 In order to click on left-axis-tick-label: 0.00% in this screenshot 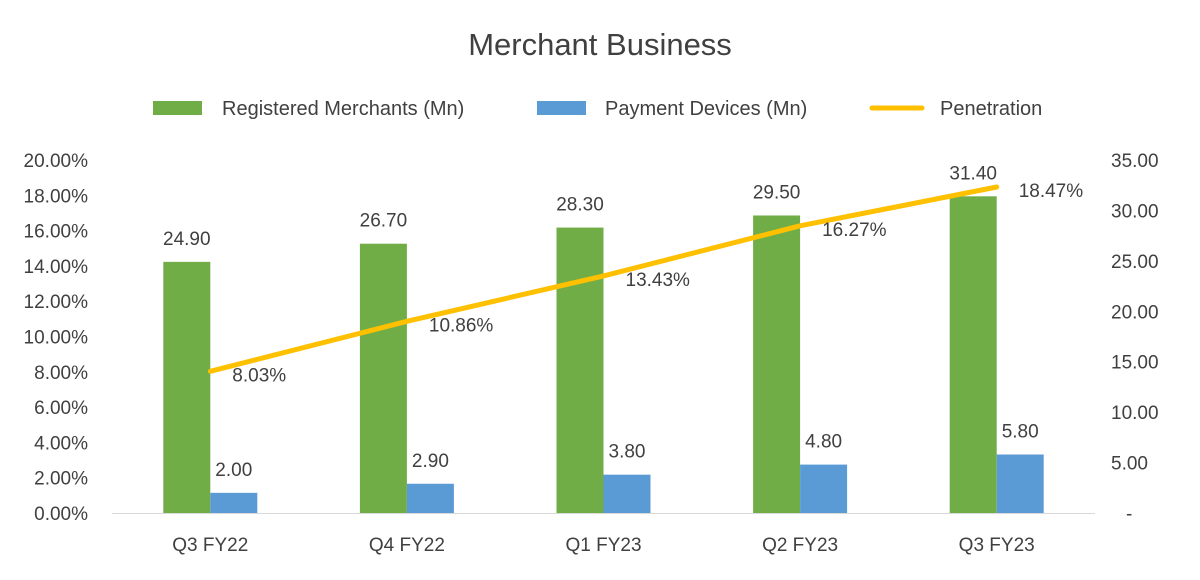, I will do `click(61, 514)`.